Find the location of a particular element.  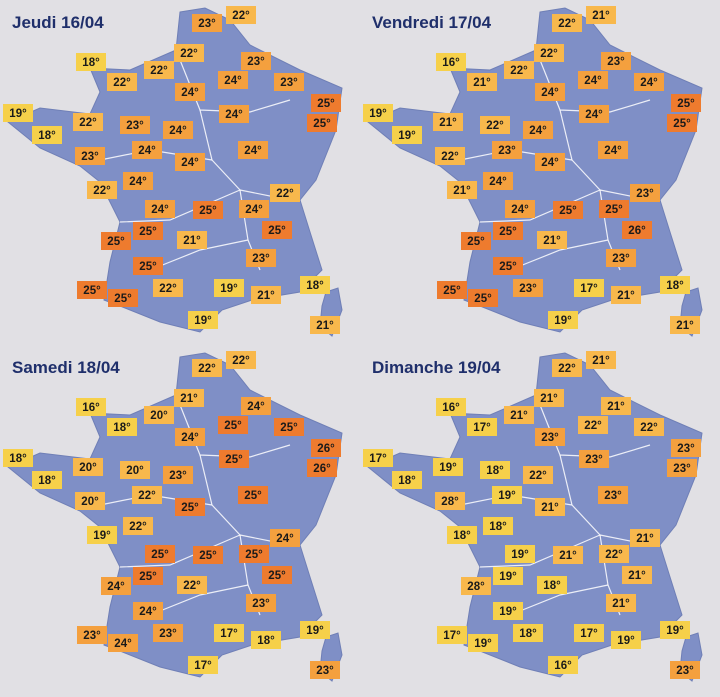

temperature-label: 20° is located at coordinates (88, 468).